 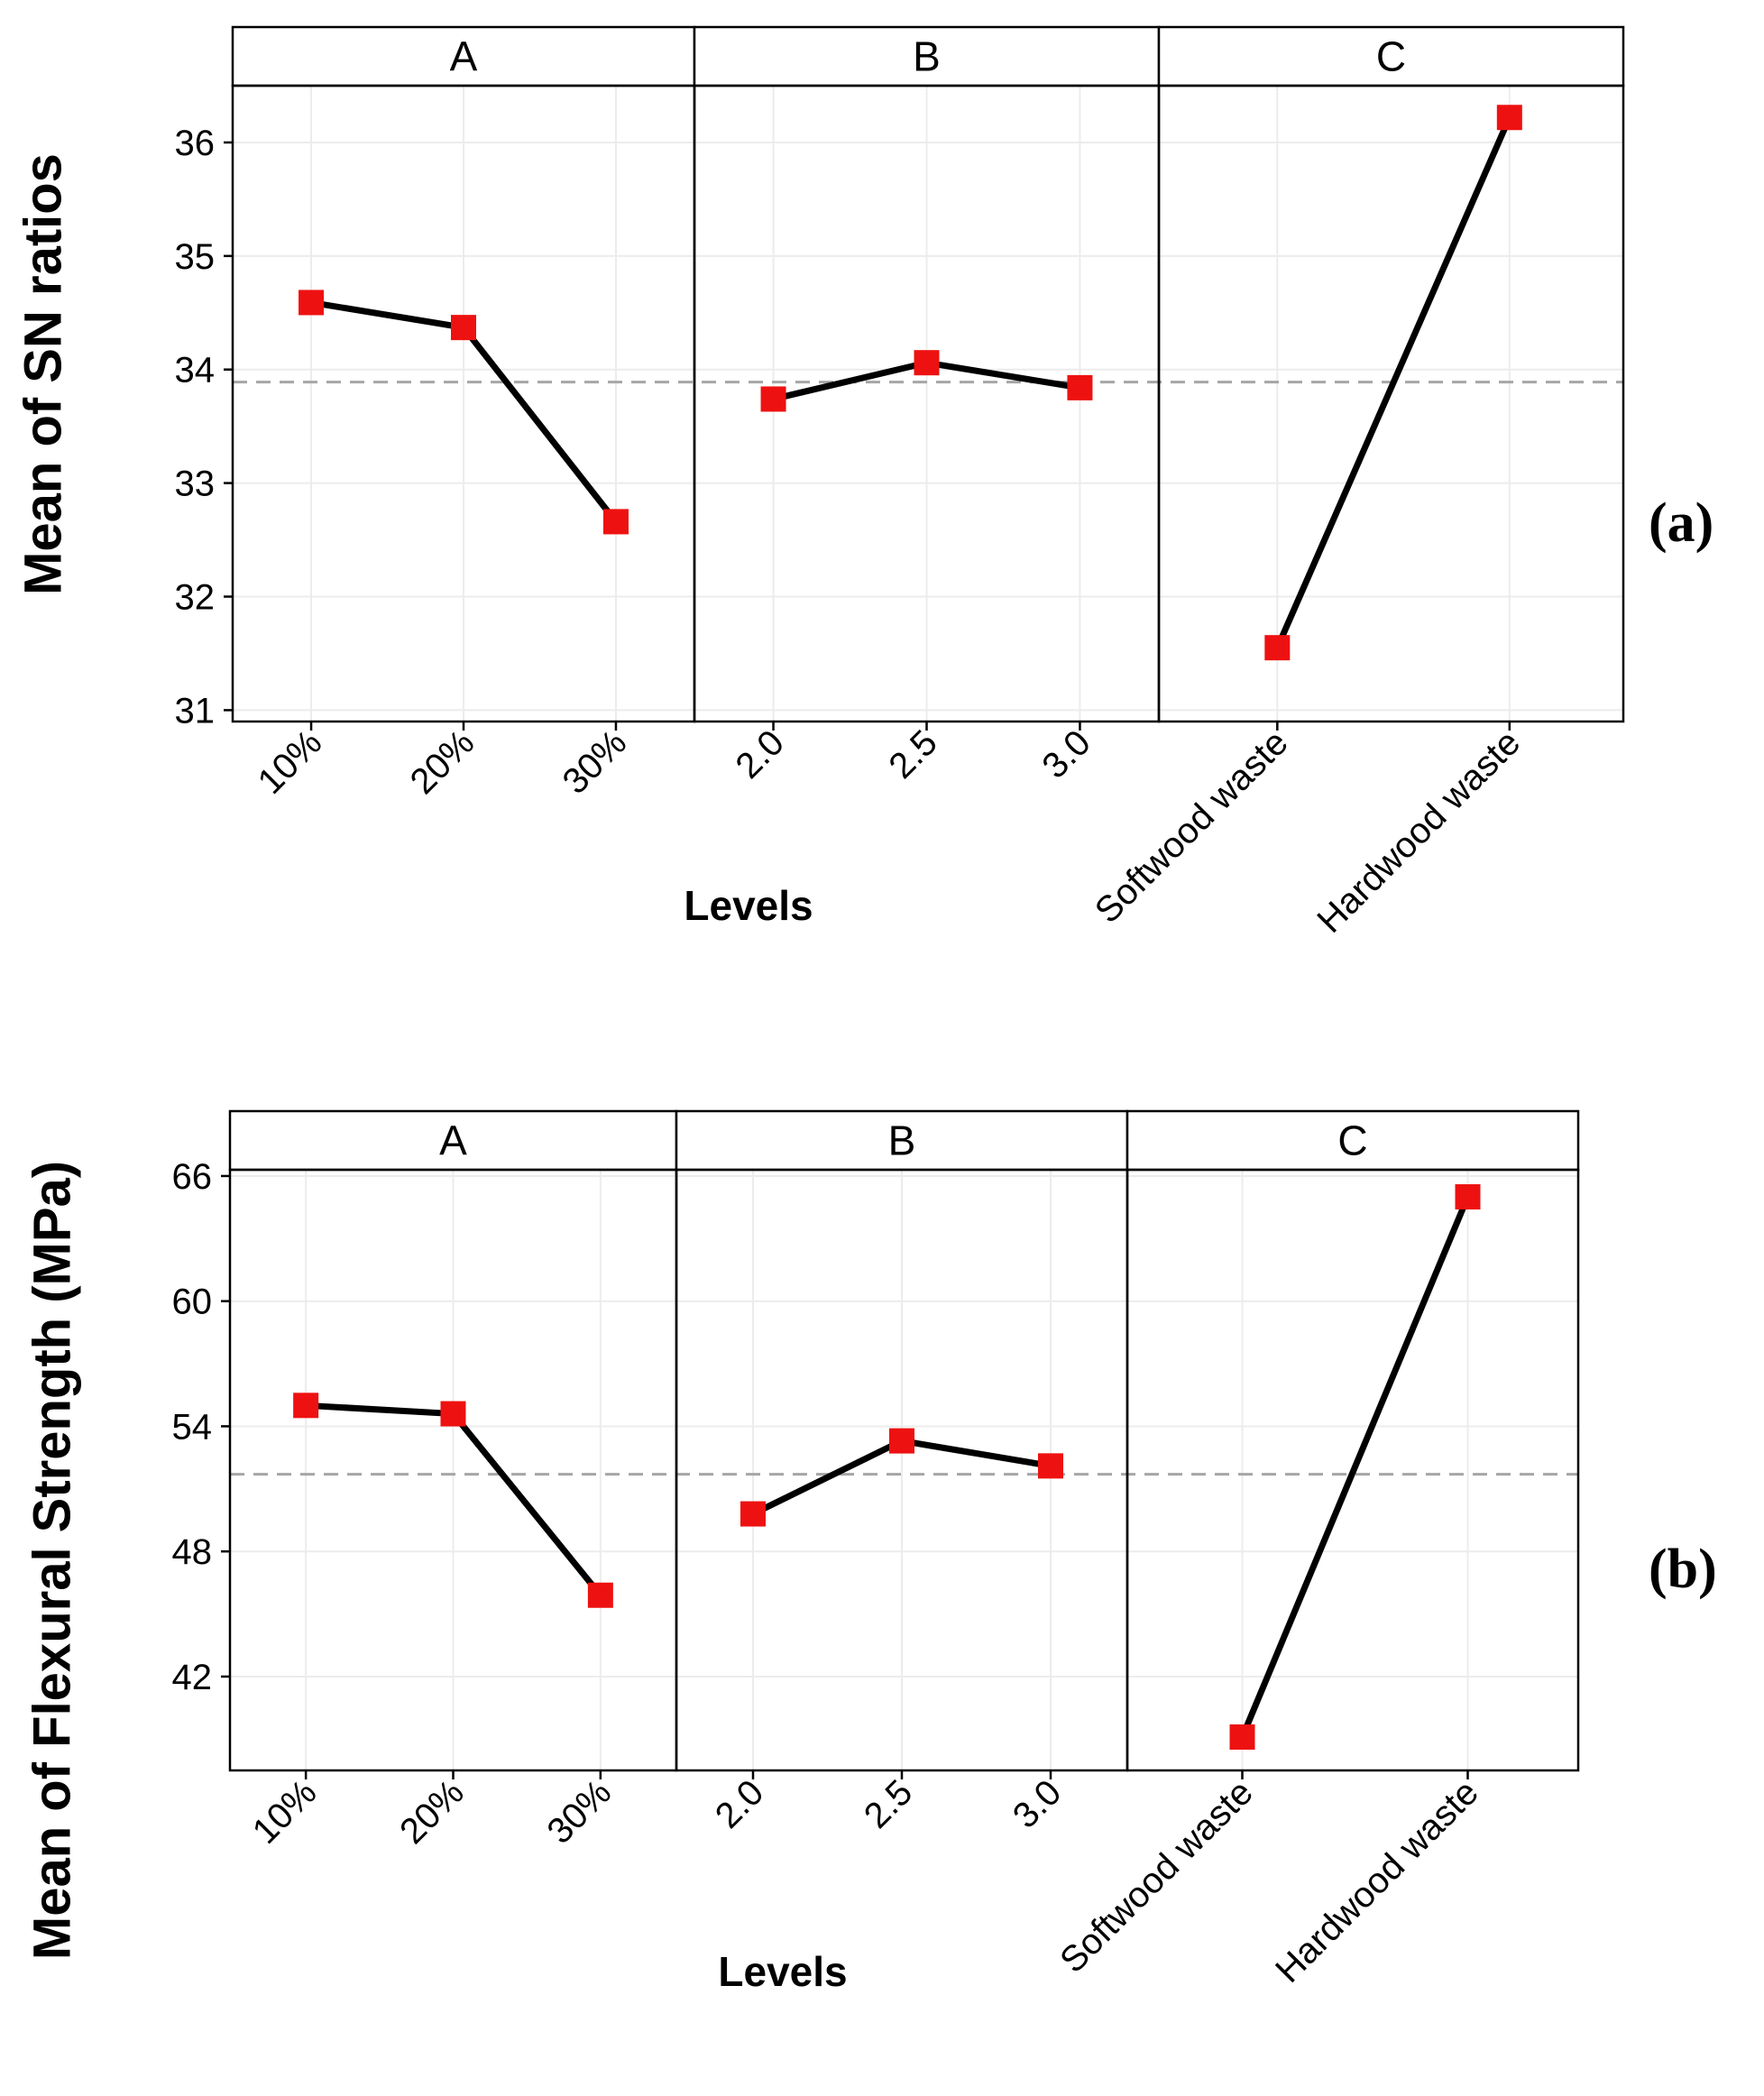 I want to click on panel-tag: (a), so click(x=1681, y=523).